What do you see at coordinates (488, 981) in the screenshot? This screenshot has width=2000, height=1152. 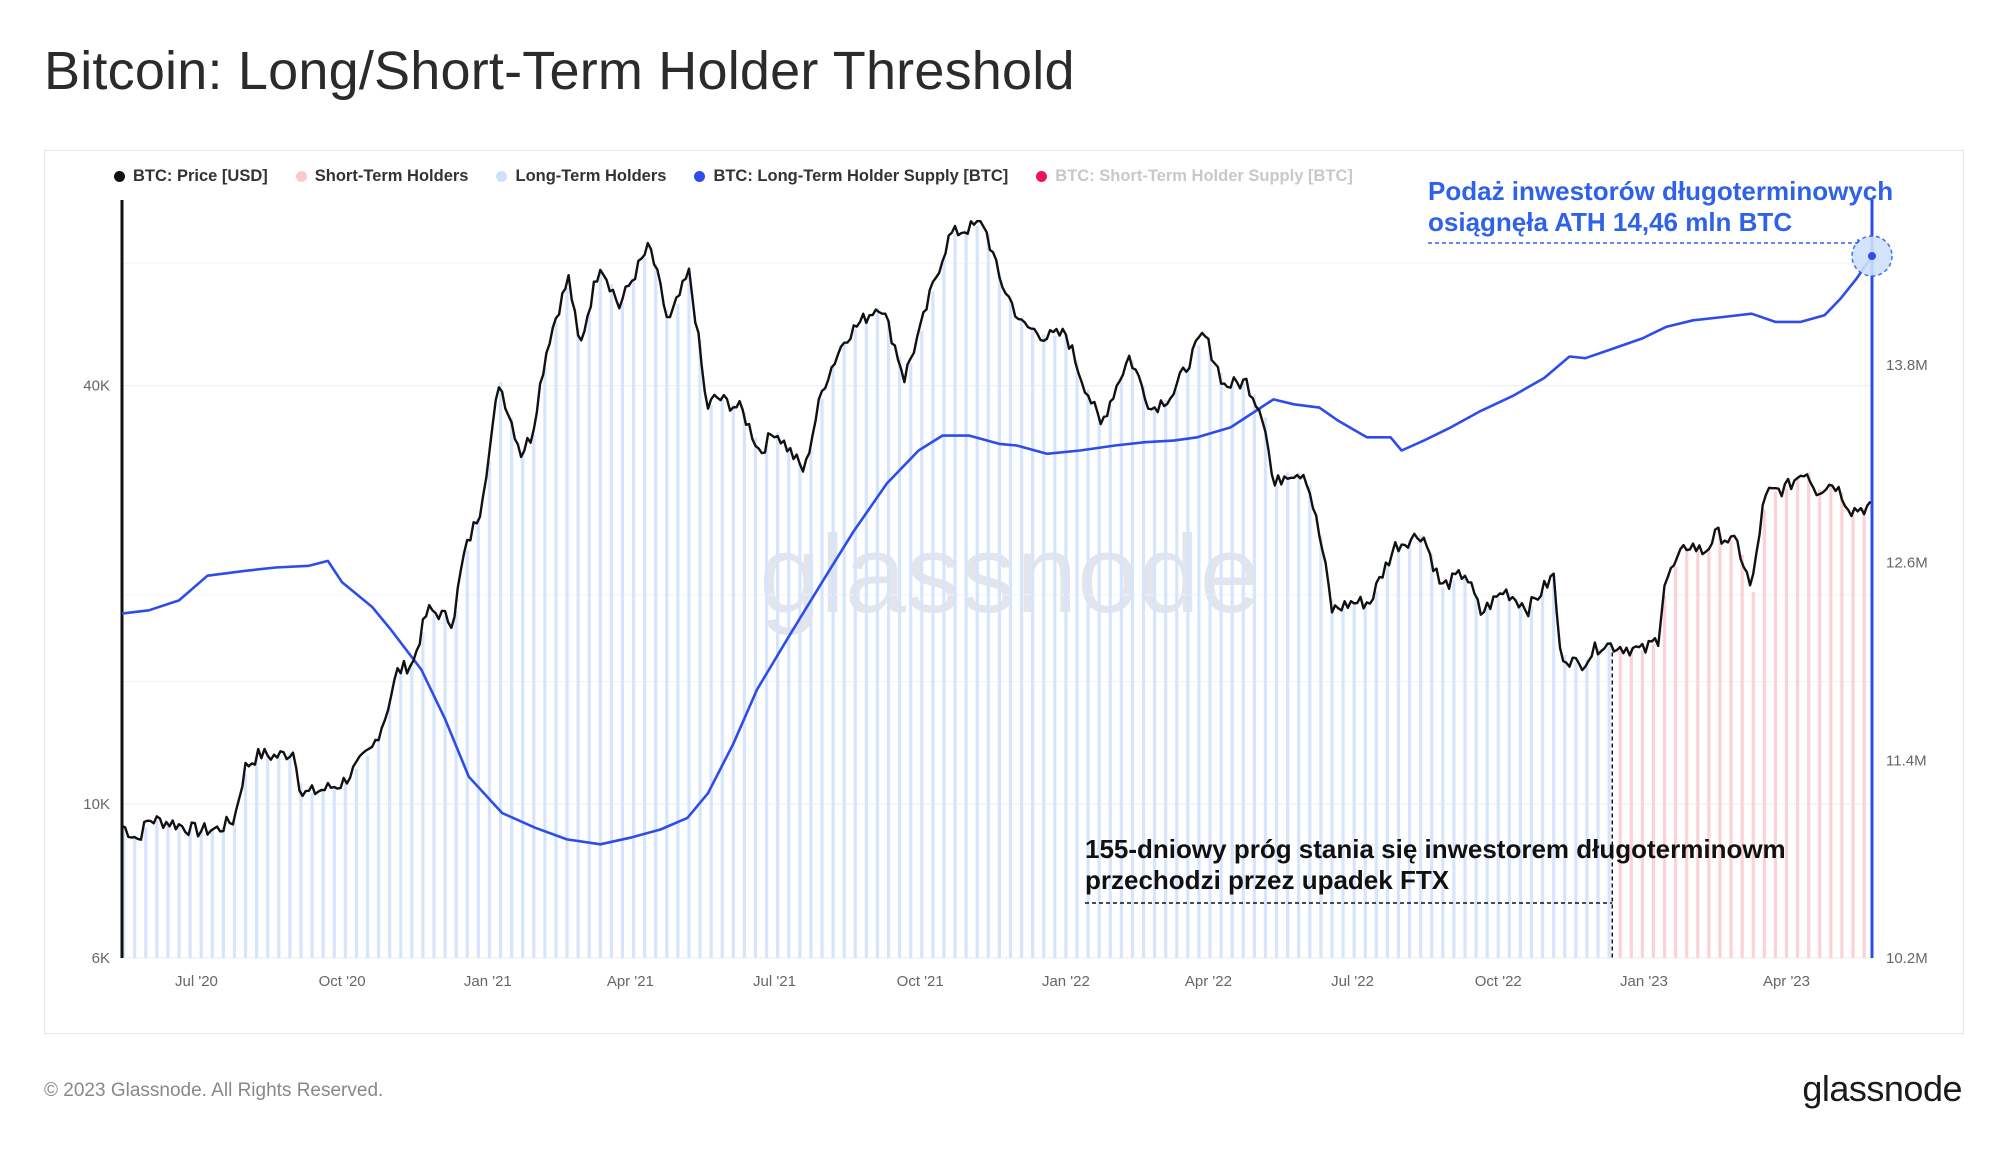 I see `x-tick-label: Jan '21` at bounding box center [488, 981].